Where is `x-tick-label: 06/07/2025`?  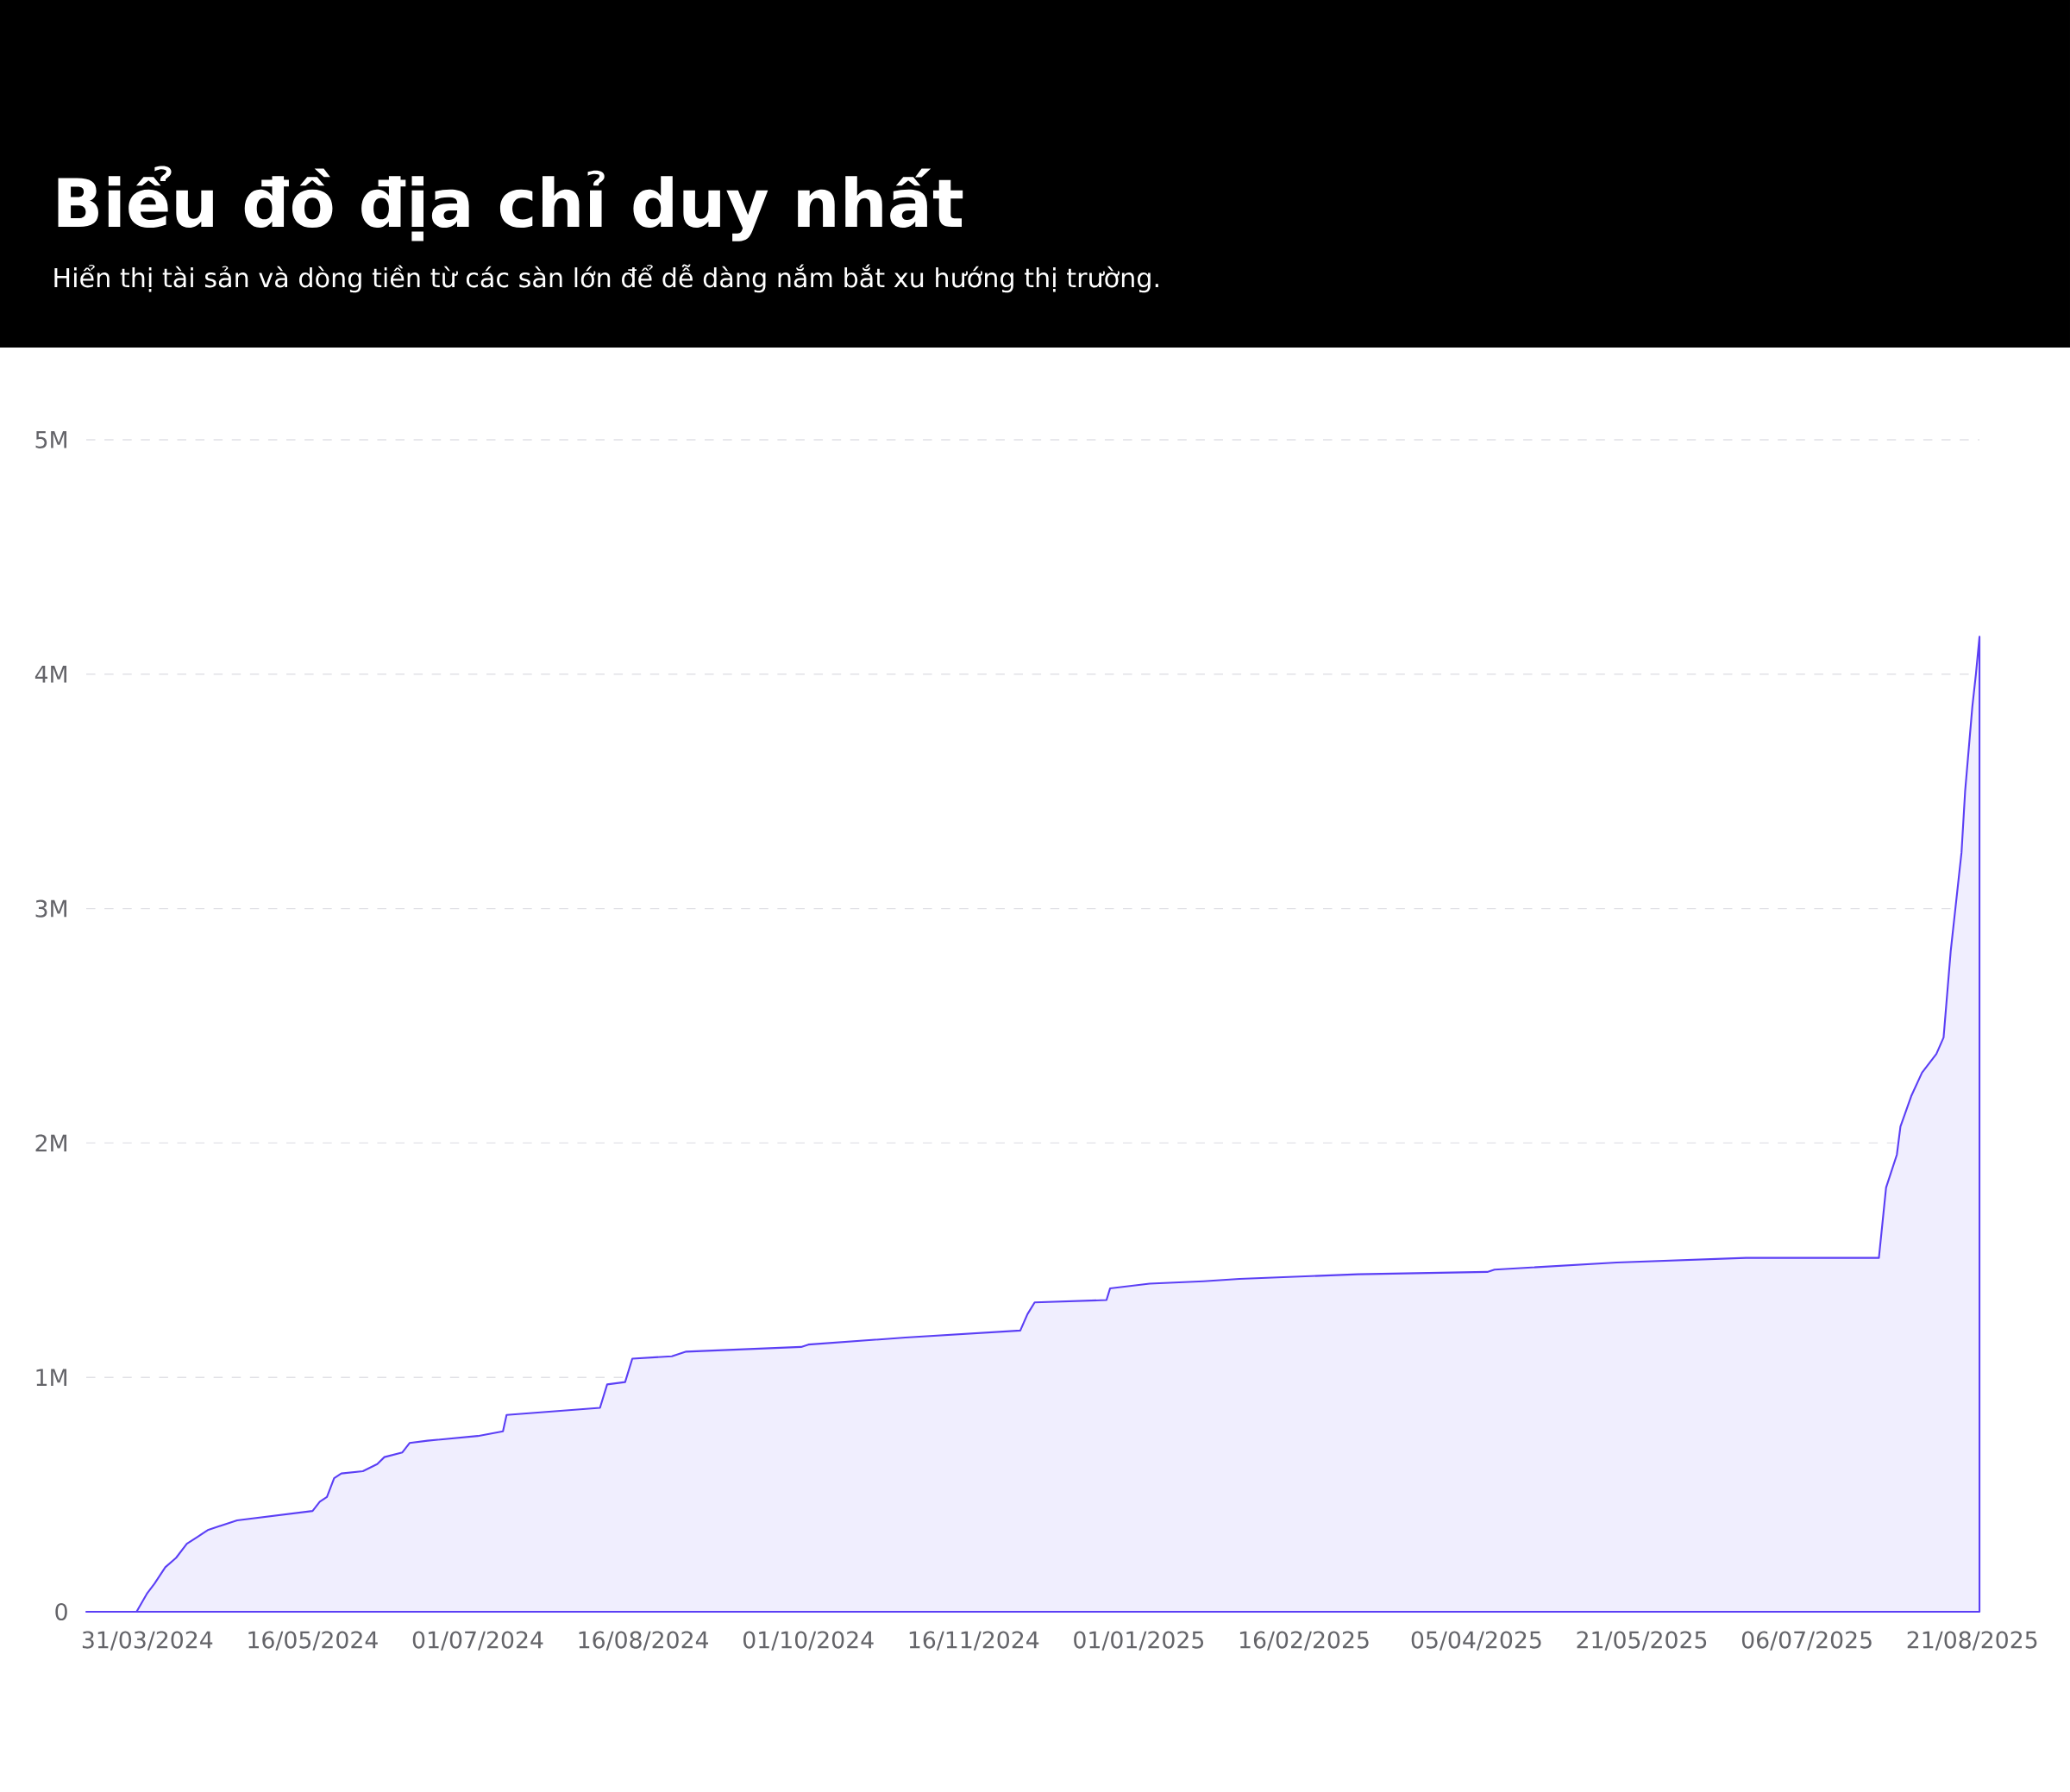 x-tick-label: 06/07/2025 is located at coordinates (1807, 1641).